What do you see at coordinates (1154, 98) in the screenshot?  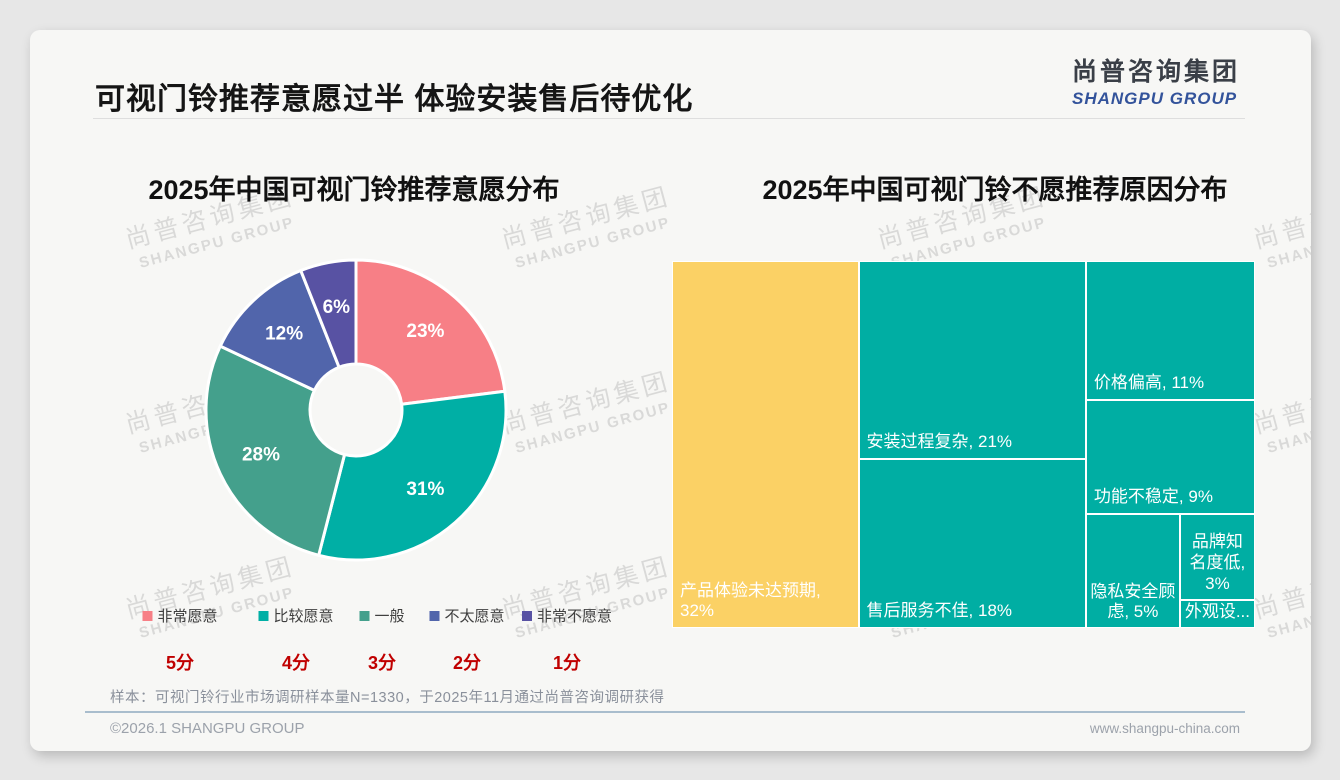 I see `logo-english-name: SHANGPU GROUP` at bounding box center [1154, 98].